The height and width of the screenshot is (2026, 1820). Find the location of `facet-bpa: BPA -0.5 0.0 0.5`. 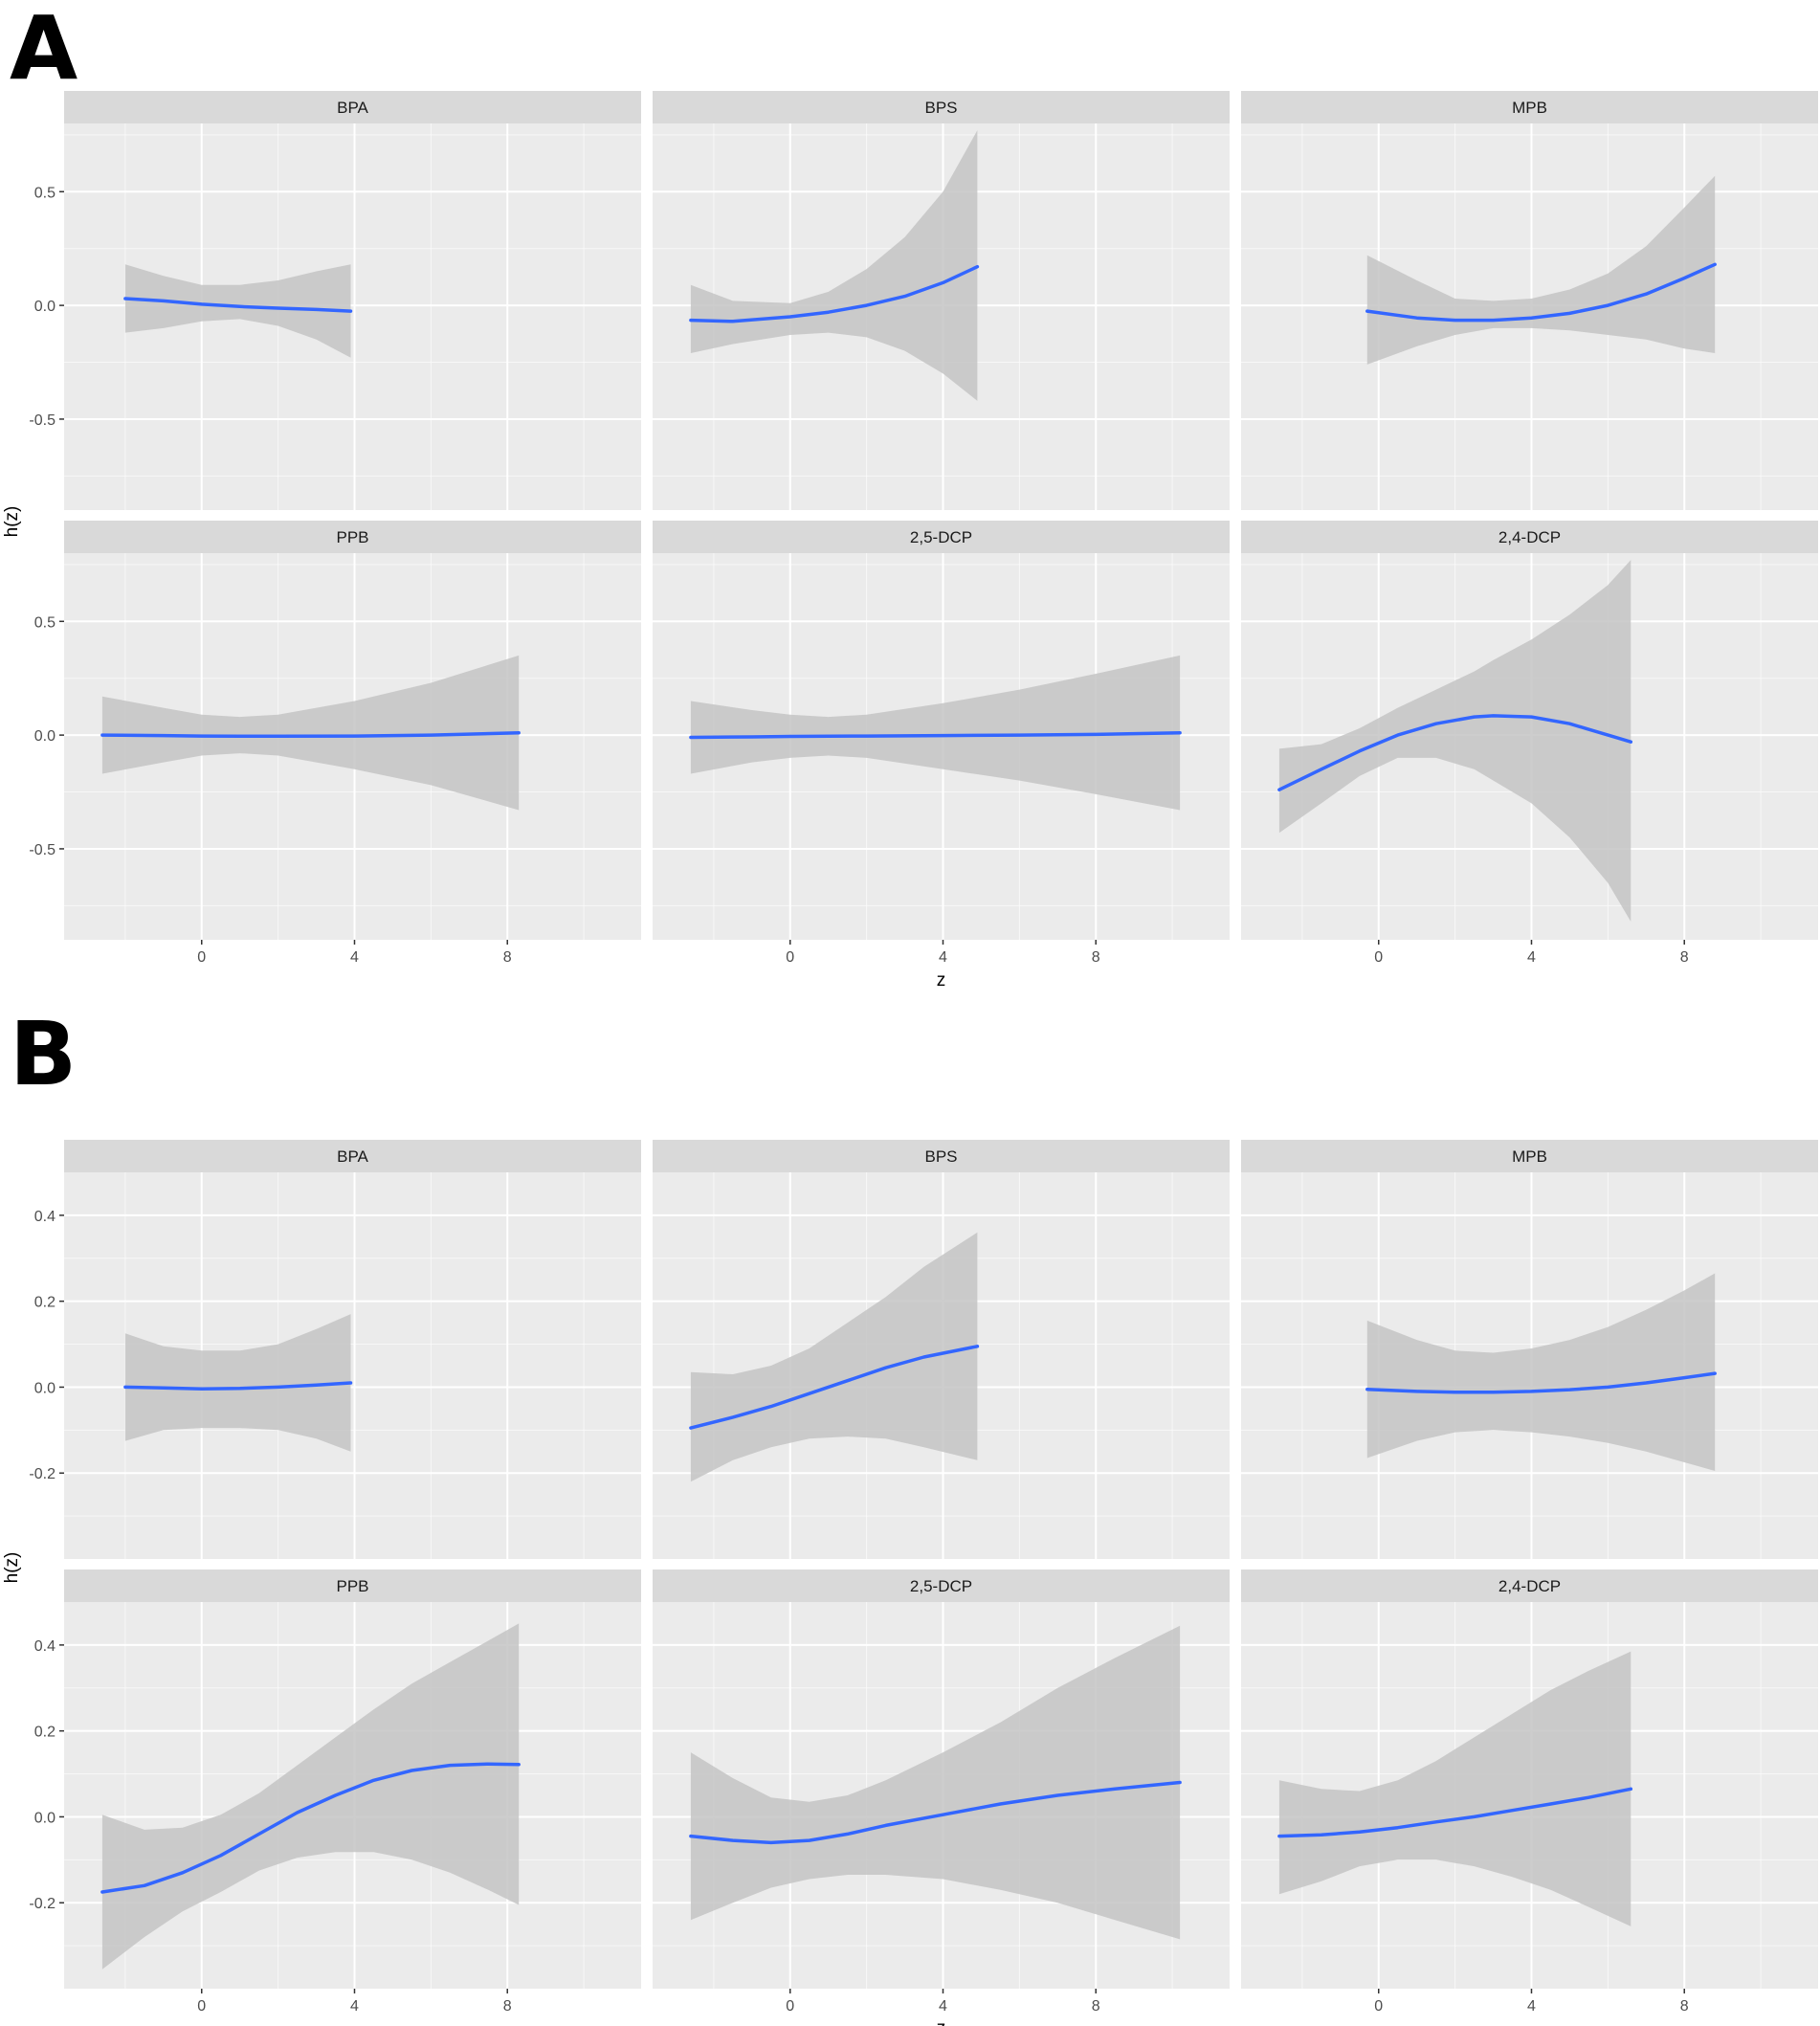

facet-bpa: BPA -0.5 0.0 0.5 is located at coordinates (335, 300).